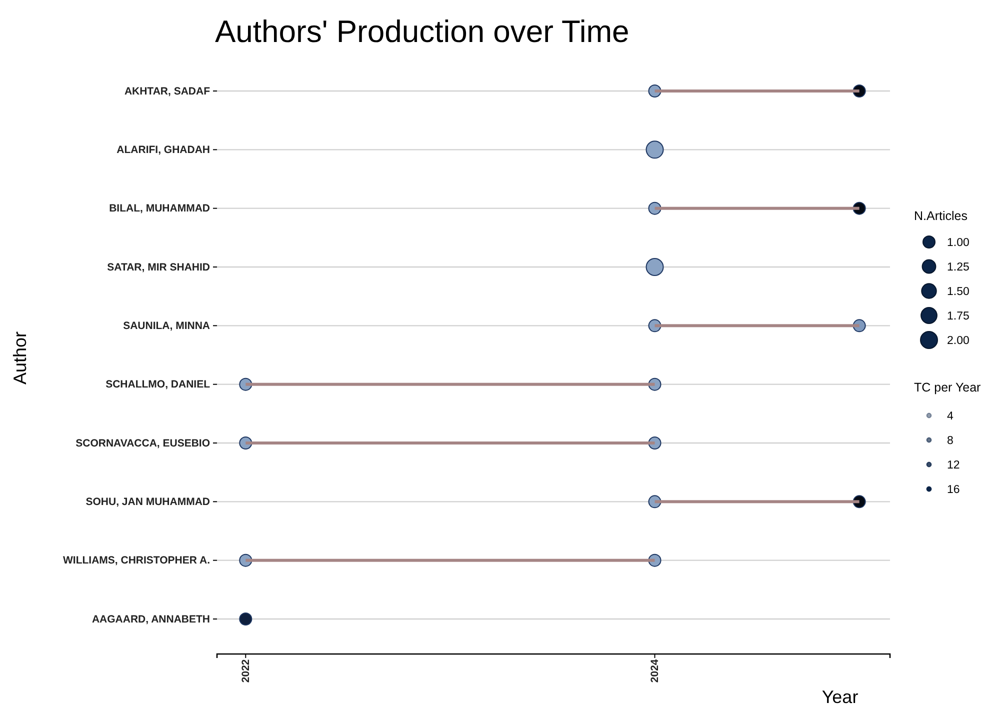 This screenshot has width=993, height=711. I want to click on y-tick-label: SCHALLMO, DANIEL, so click(158, 384).